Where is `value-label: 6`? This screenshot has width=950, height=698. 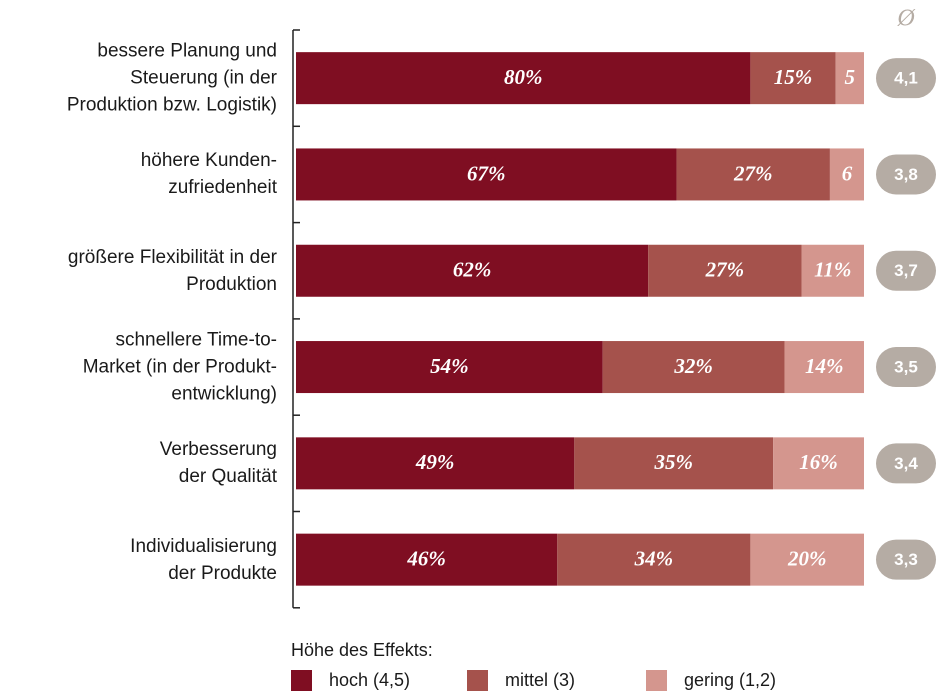 value-label: 6 is located at coordinates (847, 173).